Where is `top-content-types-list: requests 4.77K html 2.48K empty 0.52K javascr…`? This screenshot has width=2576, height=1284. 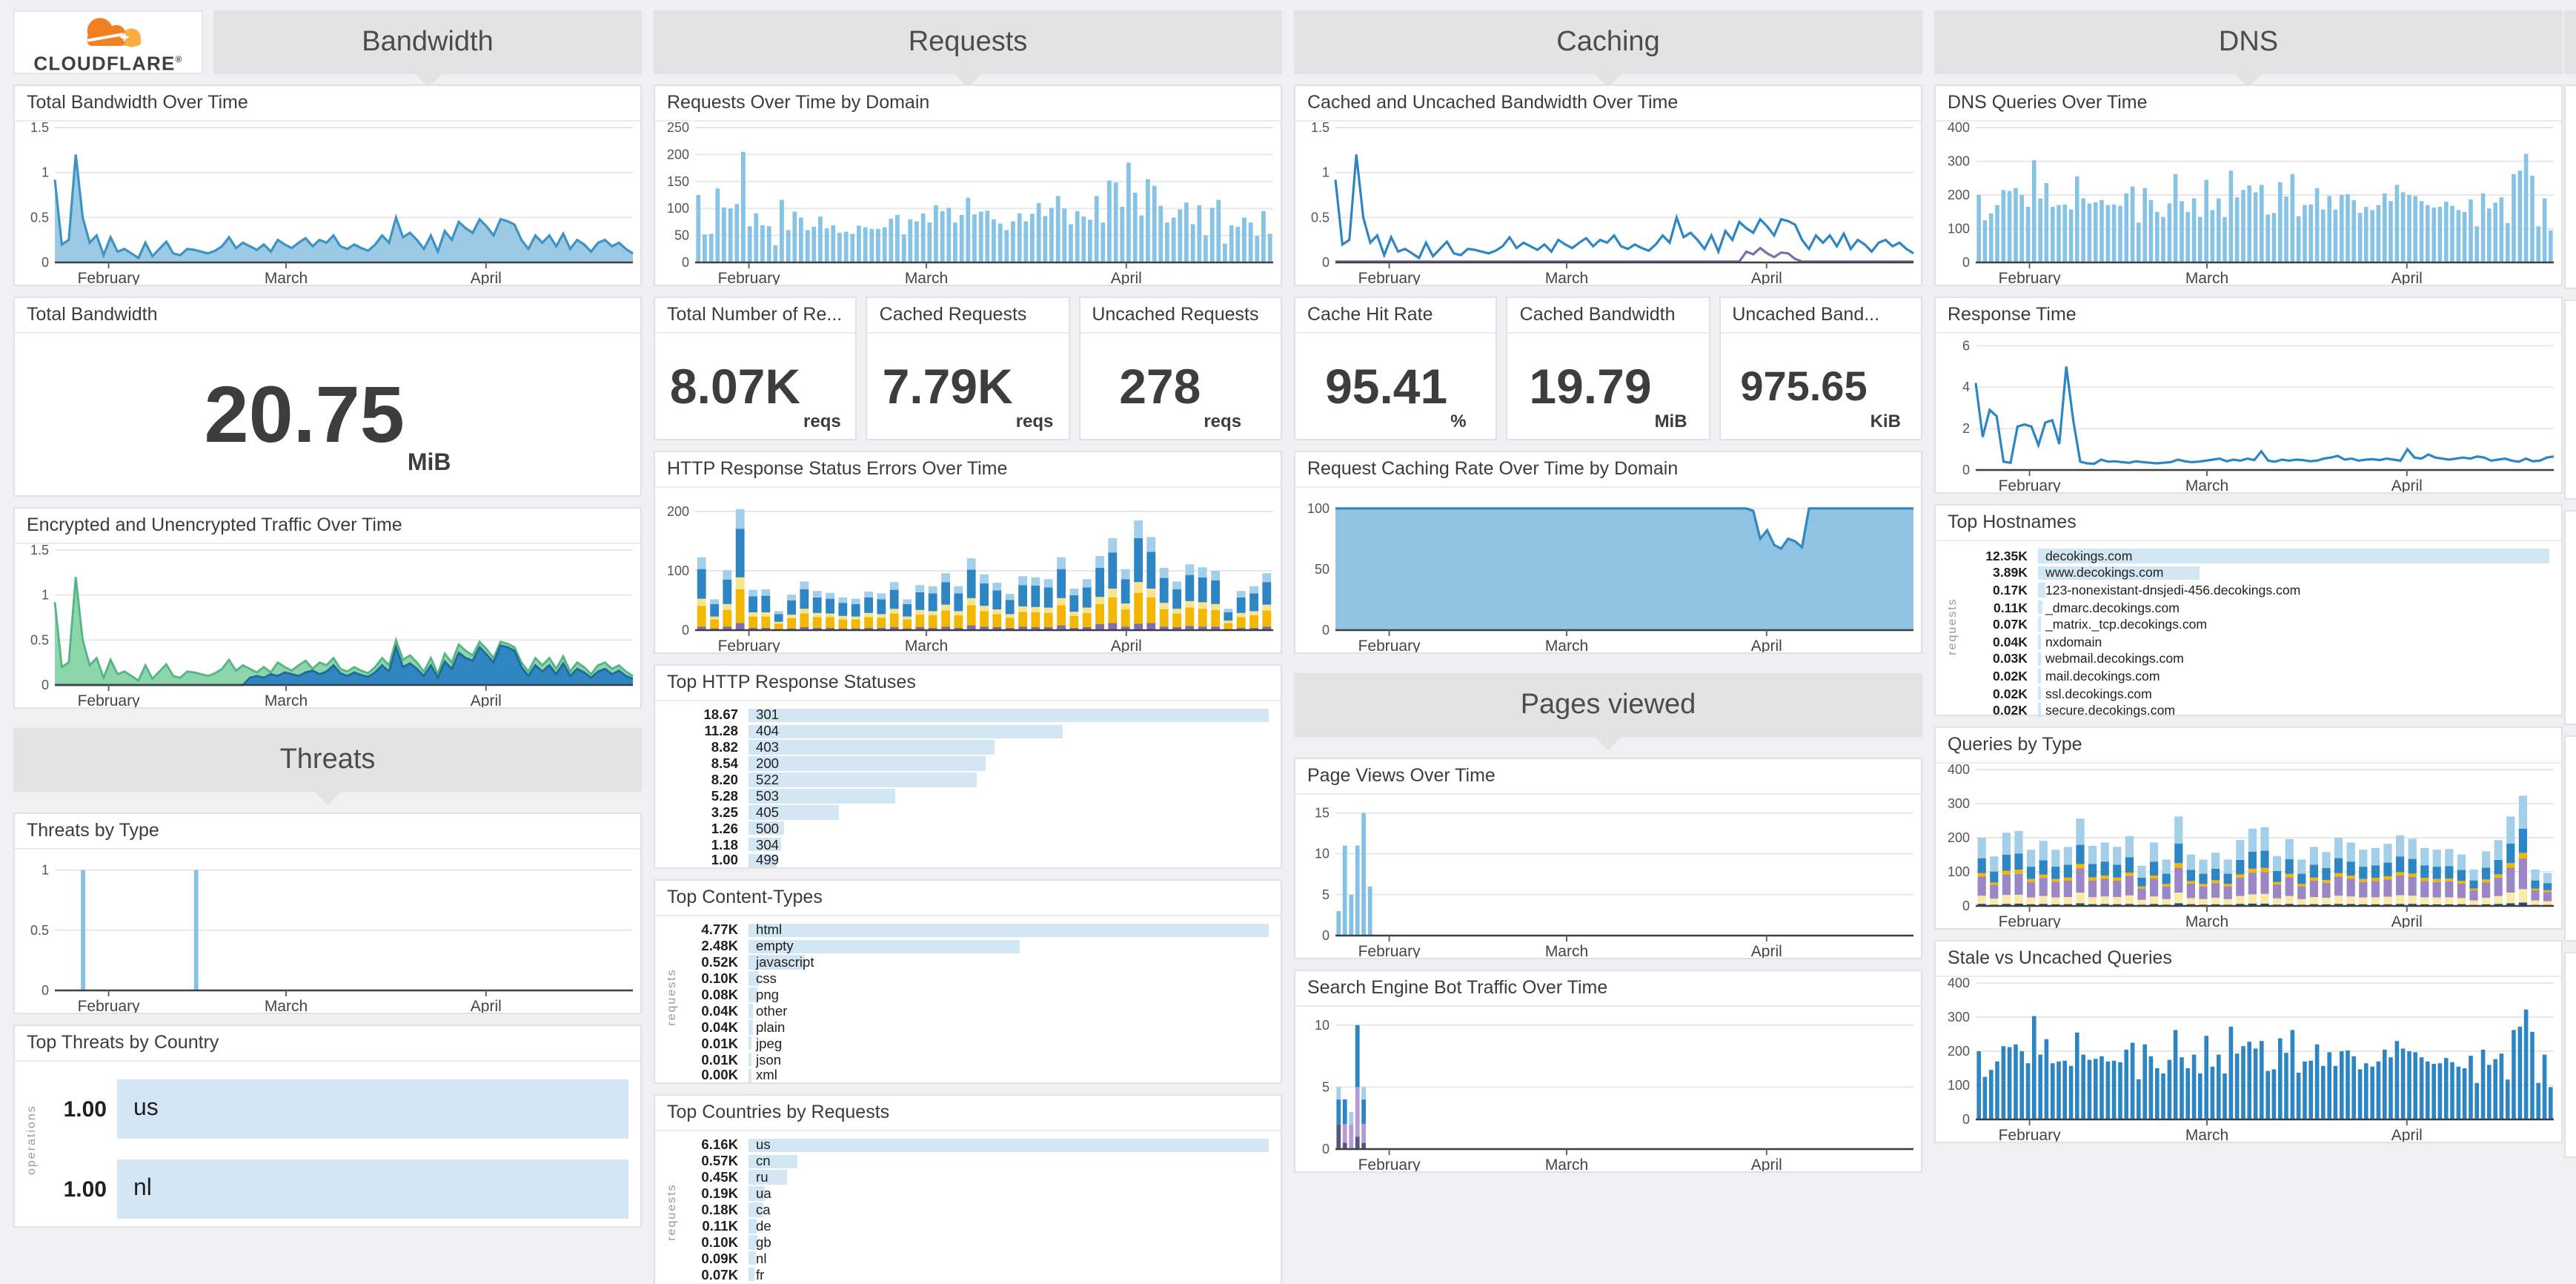
top-content-types-list: requests 4.77K html 2.48K empty 0.52K javascr… is located at coordinates (968, 1000).